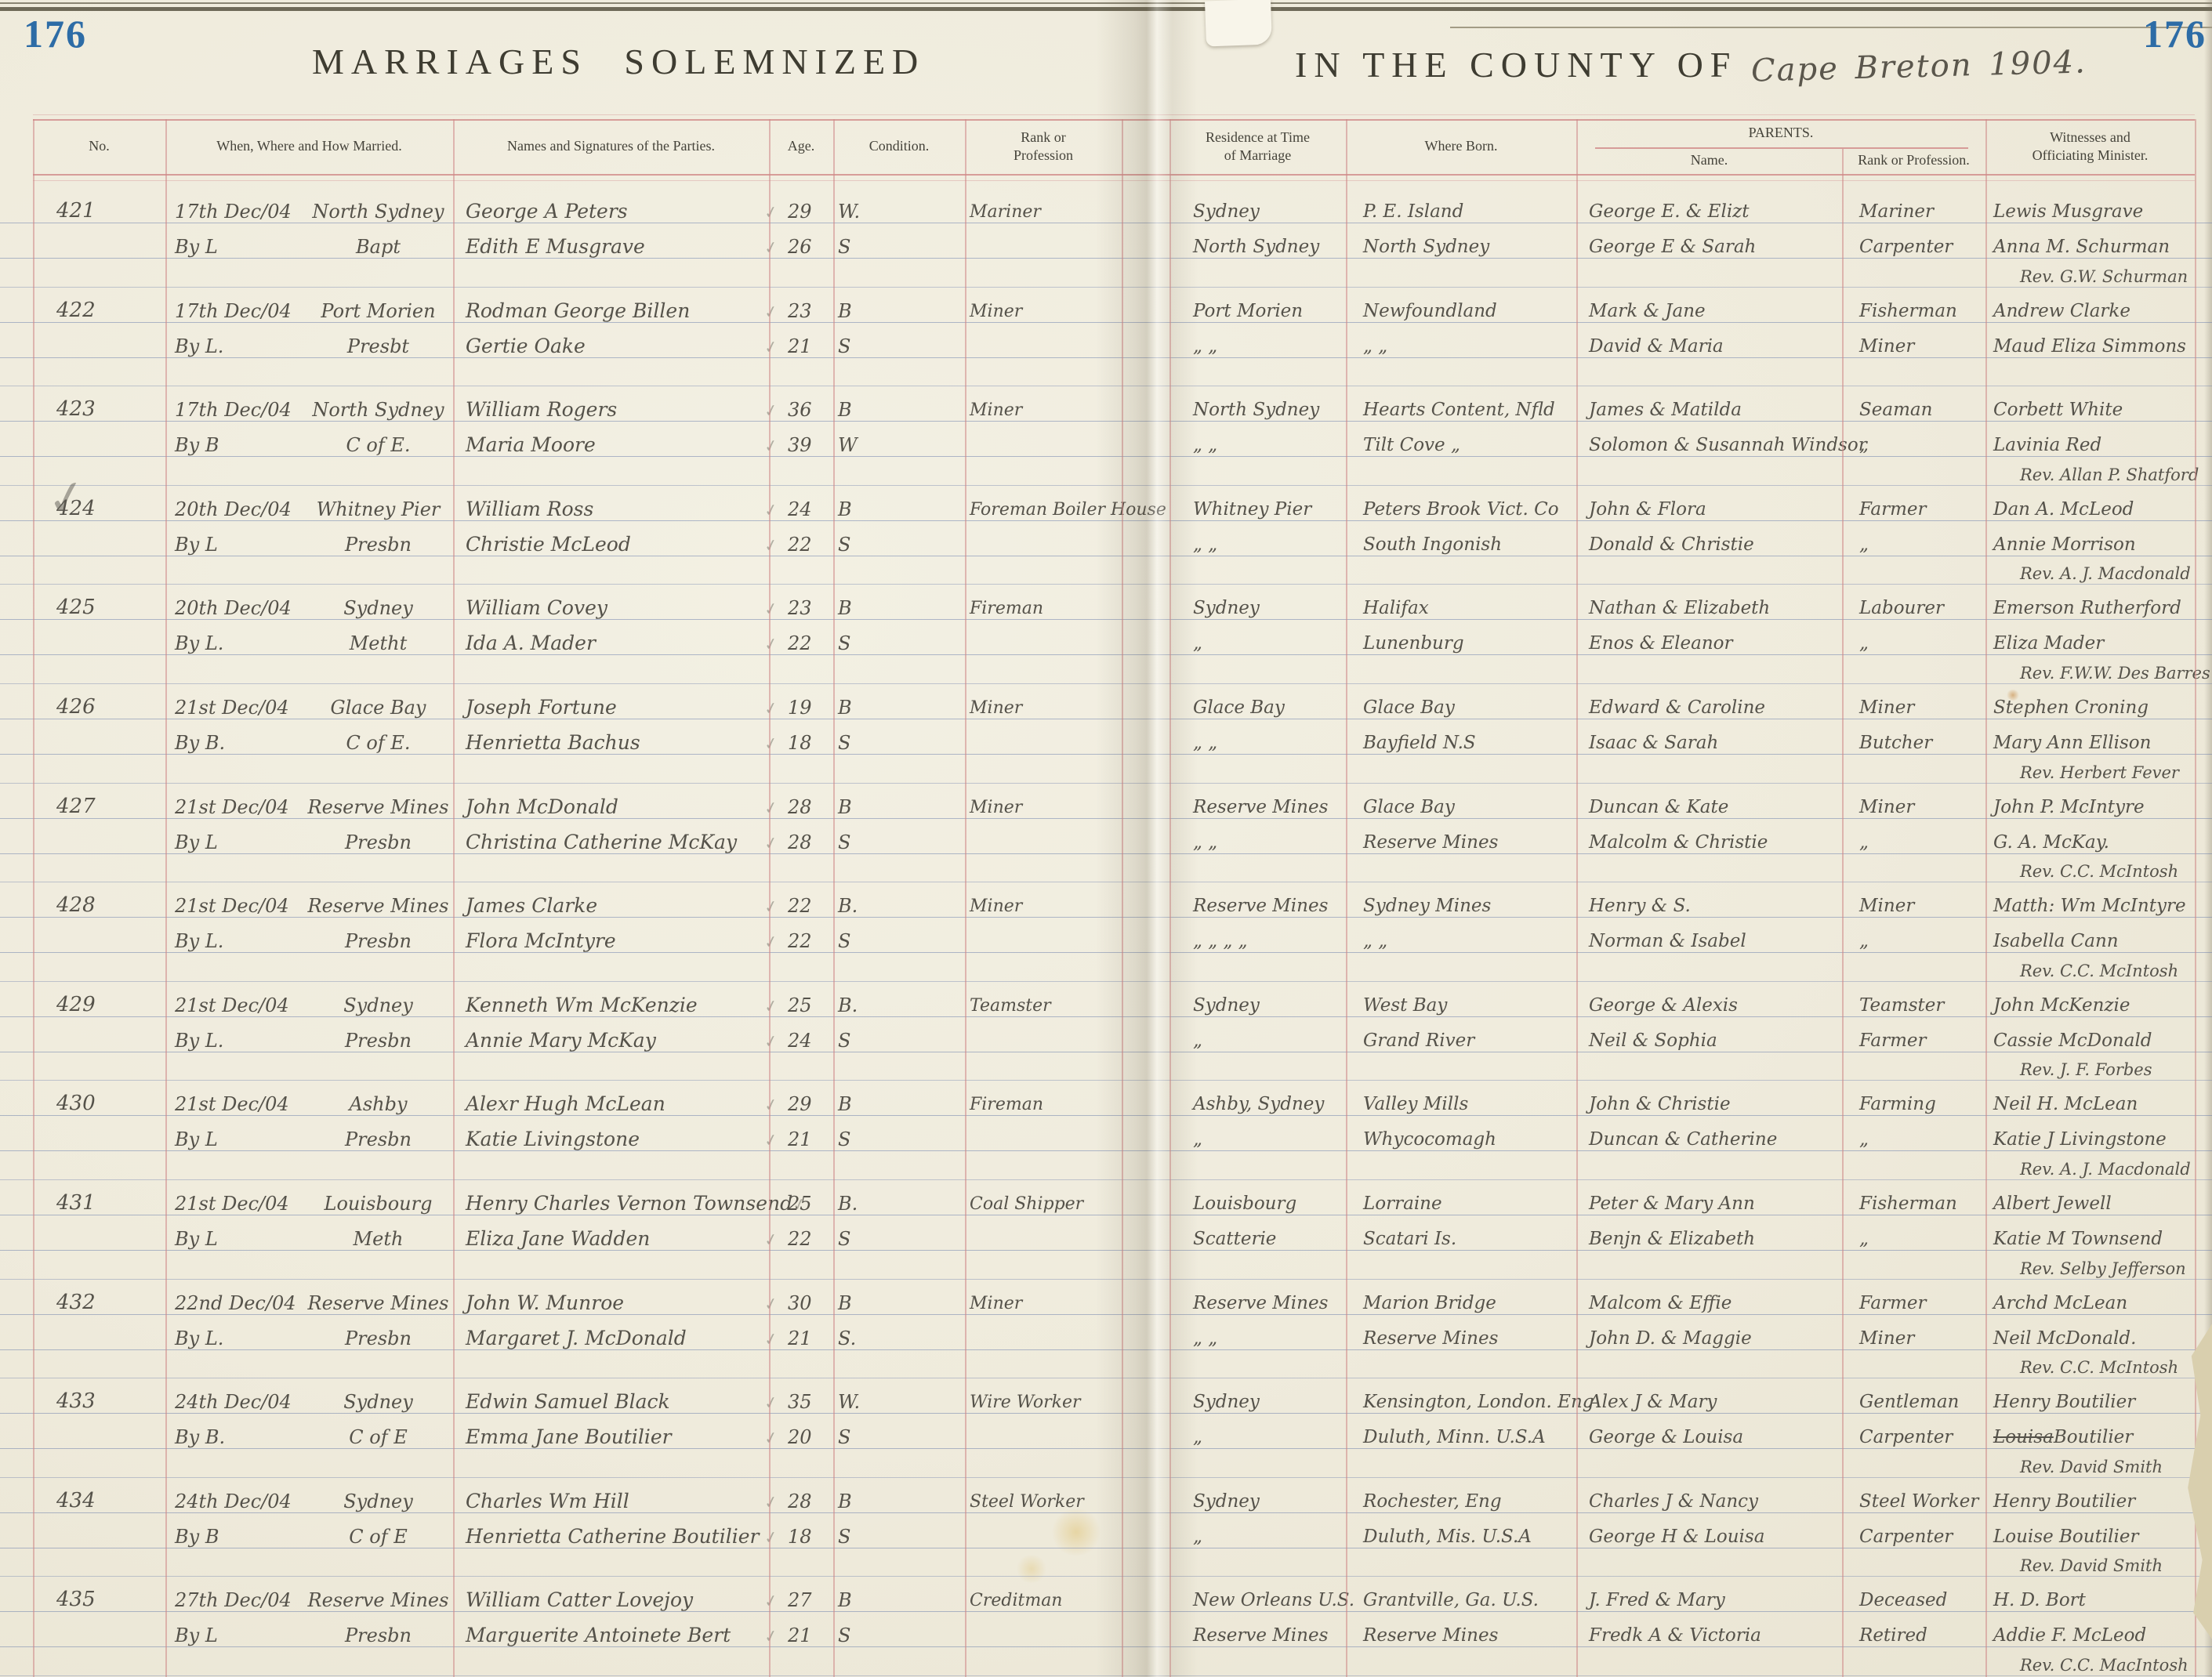 The image size is (2212, 1677). I want to click on entry-number: ✓427, so click(111, 806).